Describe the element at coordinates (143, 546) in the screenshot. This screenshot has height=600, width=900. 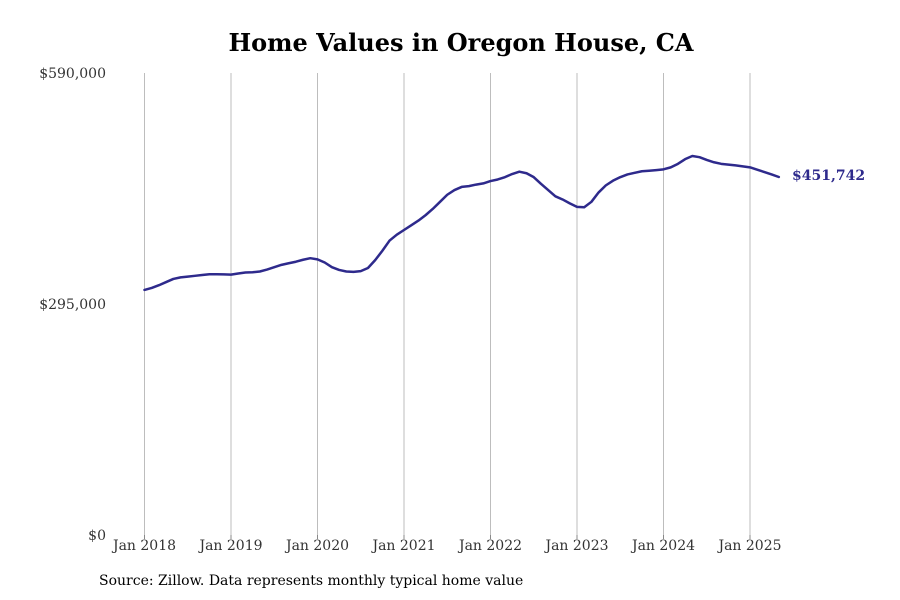
I see `x-tick-label: Jan 2018` at that location.